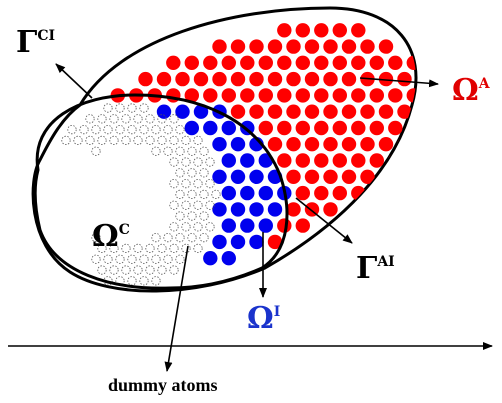 The width and height of the screenshot is (502, 403). Describe the element at coordinates (471, 90) in the screenshot. I see `omega-a-label: ΩA` at that location.